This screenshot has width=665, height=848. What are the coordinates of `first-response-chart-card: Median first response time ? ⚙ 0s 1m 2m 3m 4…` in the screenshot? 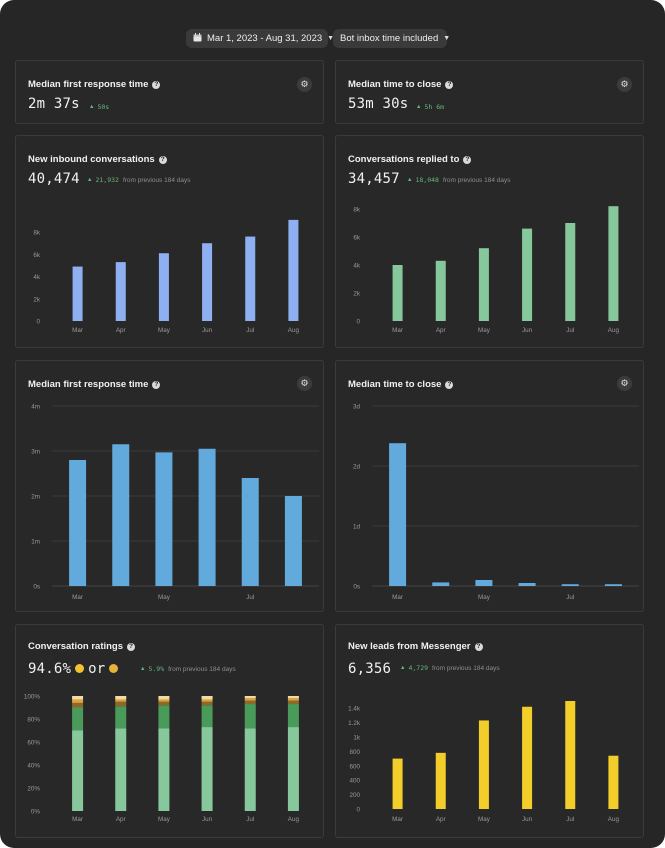 It's located at (169, 486).